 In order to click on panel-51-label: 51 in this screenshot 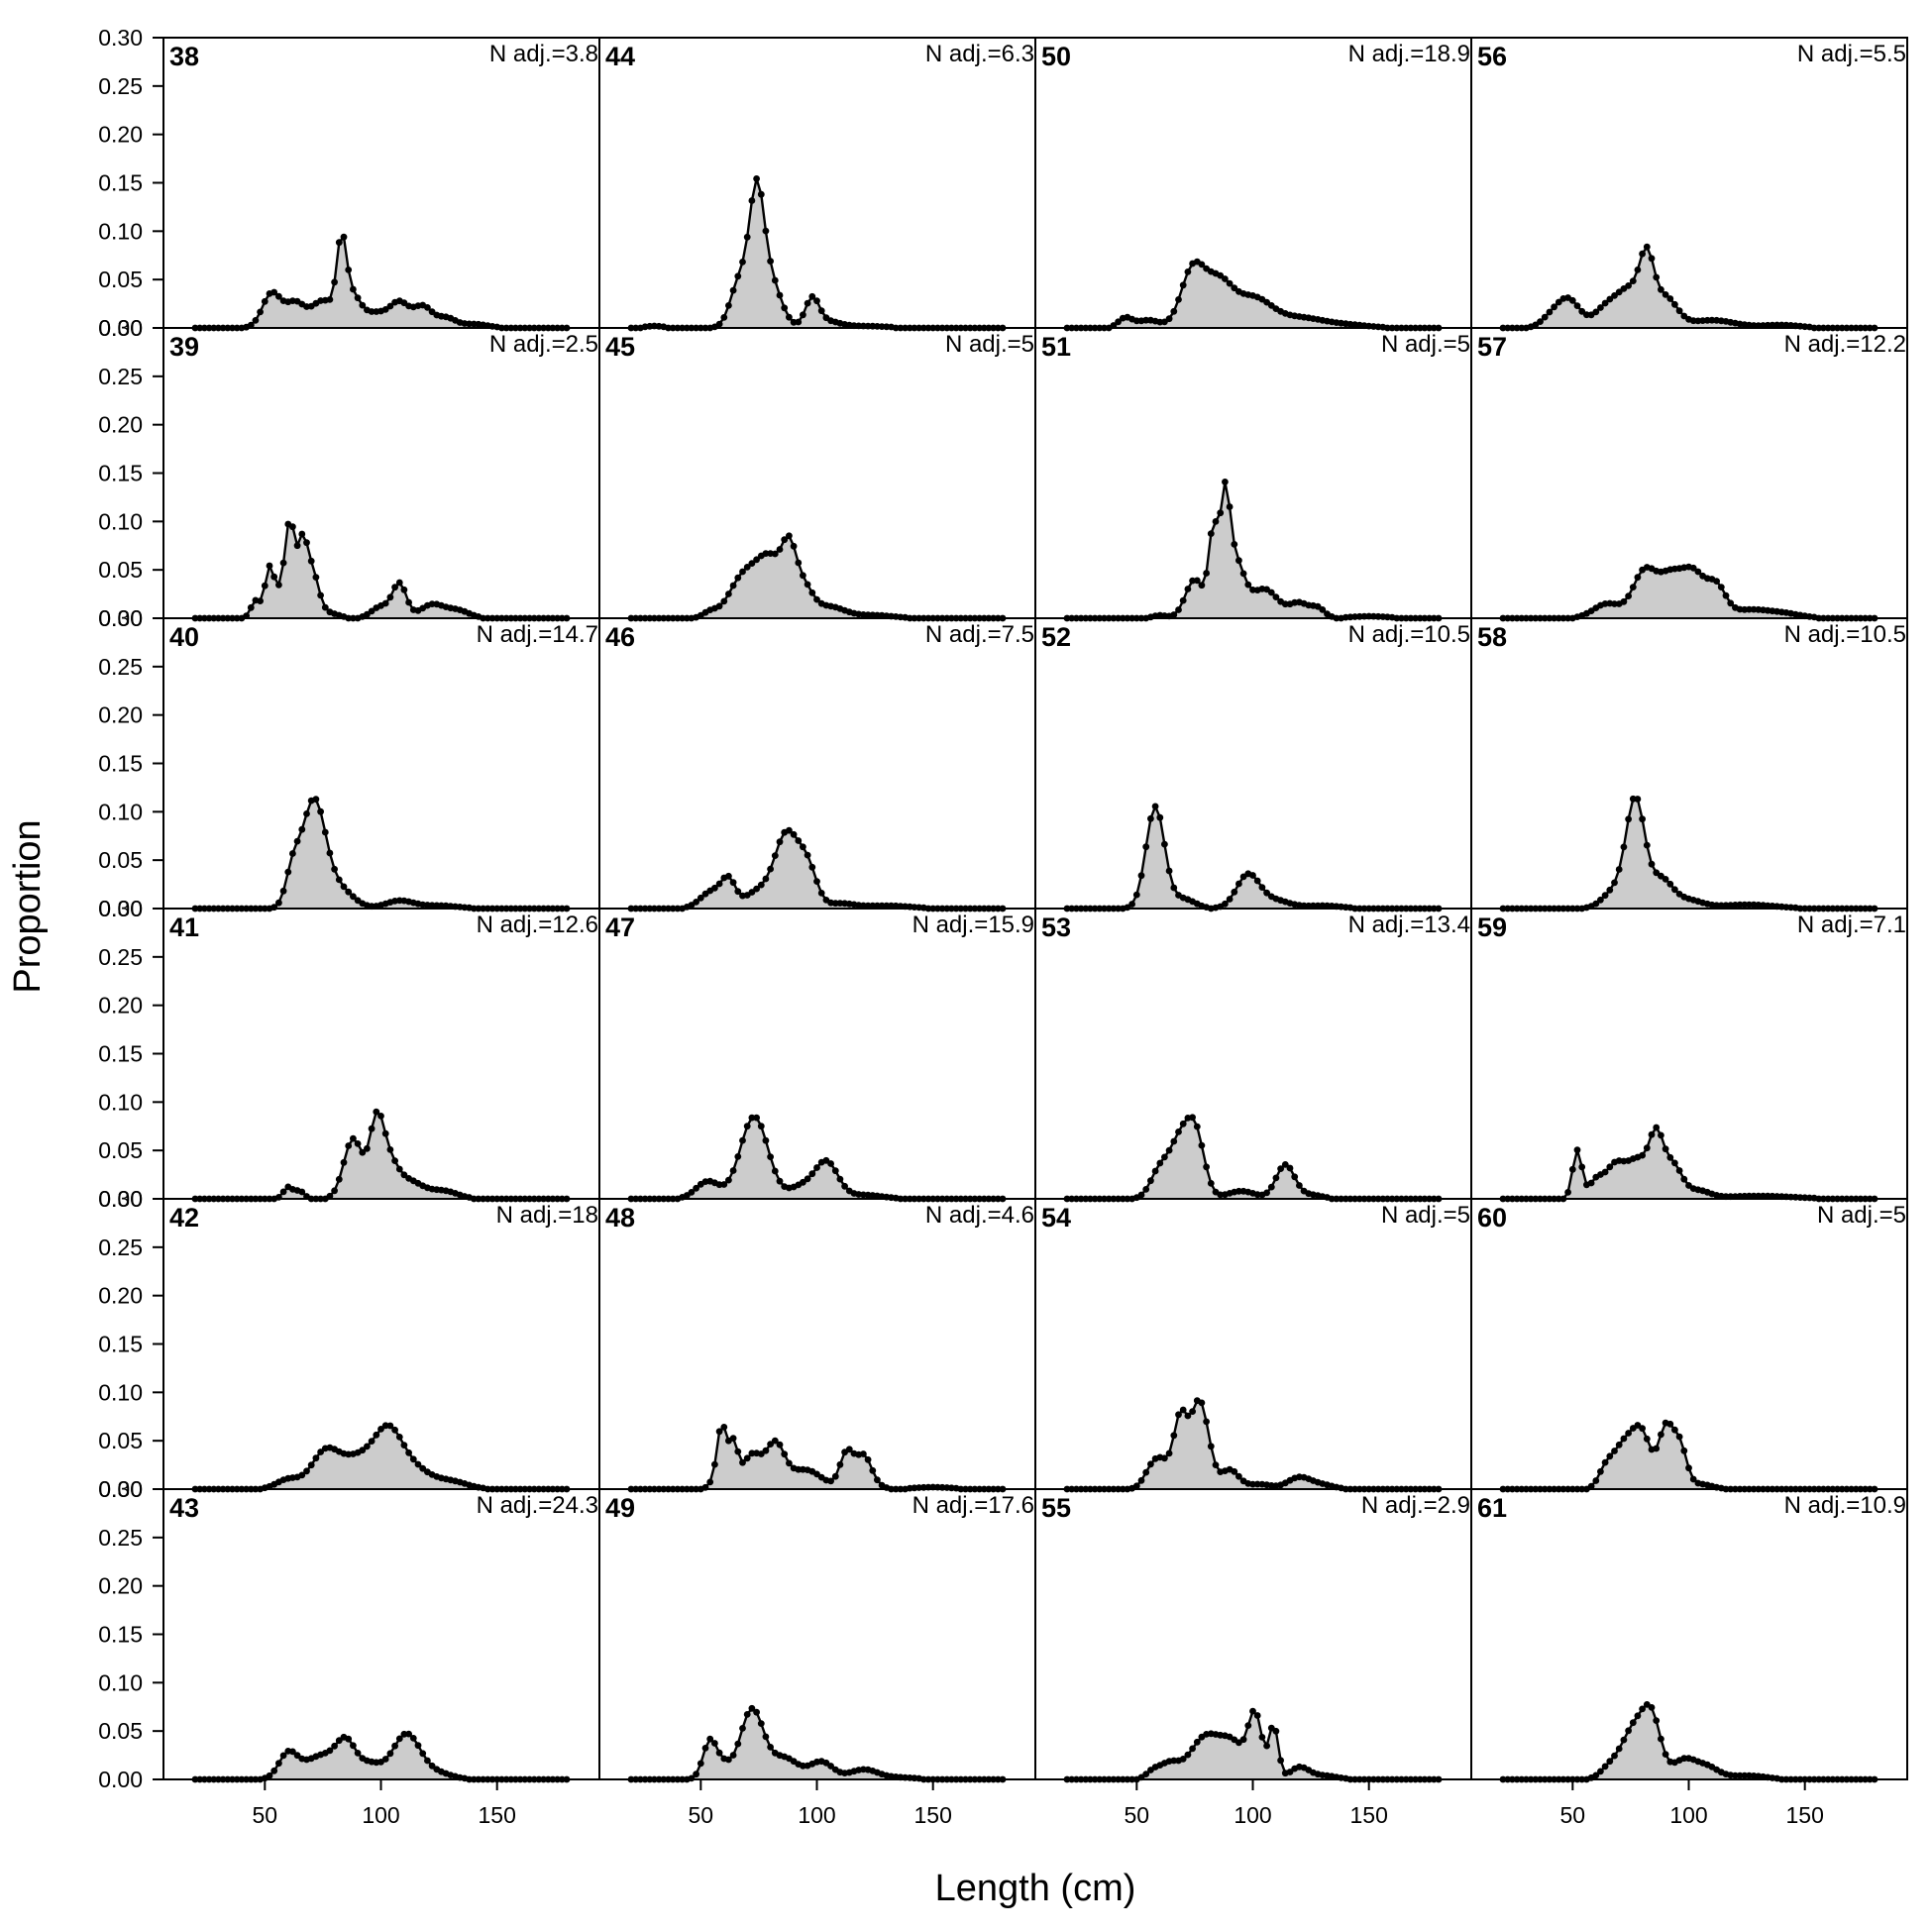, I will do `click(1056, 347)`.